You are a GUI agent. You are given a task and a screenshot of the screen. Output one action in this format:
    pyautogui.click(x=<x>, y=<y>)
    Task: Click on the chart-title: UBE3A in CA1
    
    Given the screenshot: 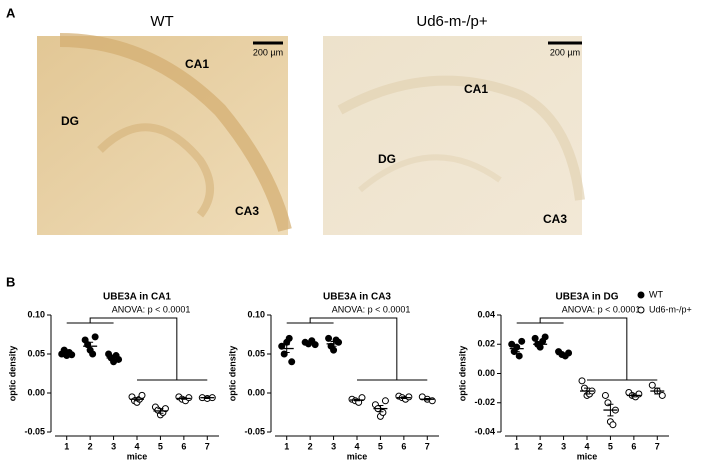 What is the action you would take?
    pyautogui.click(x=137, y=297)
    